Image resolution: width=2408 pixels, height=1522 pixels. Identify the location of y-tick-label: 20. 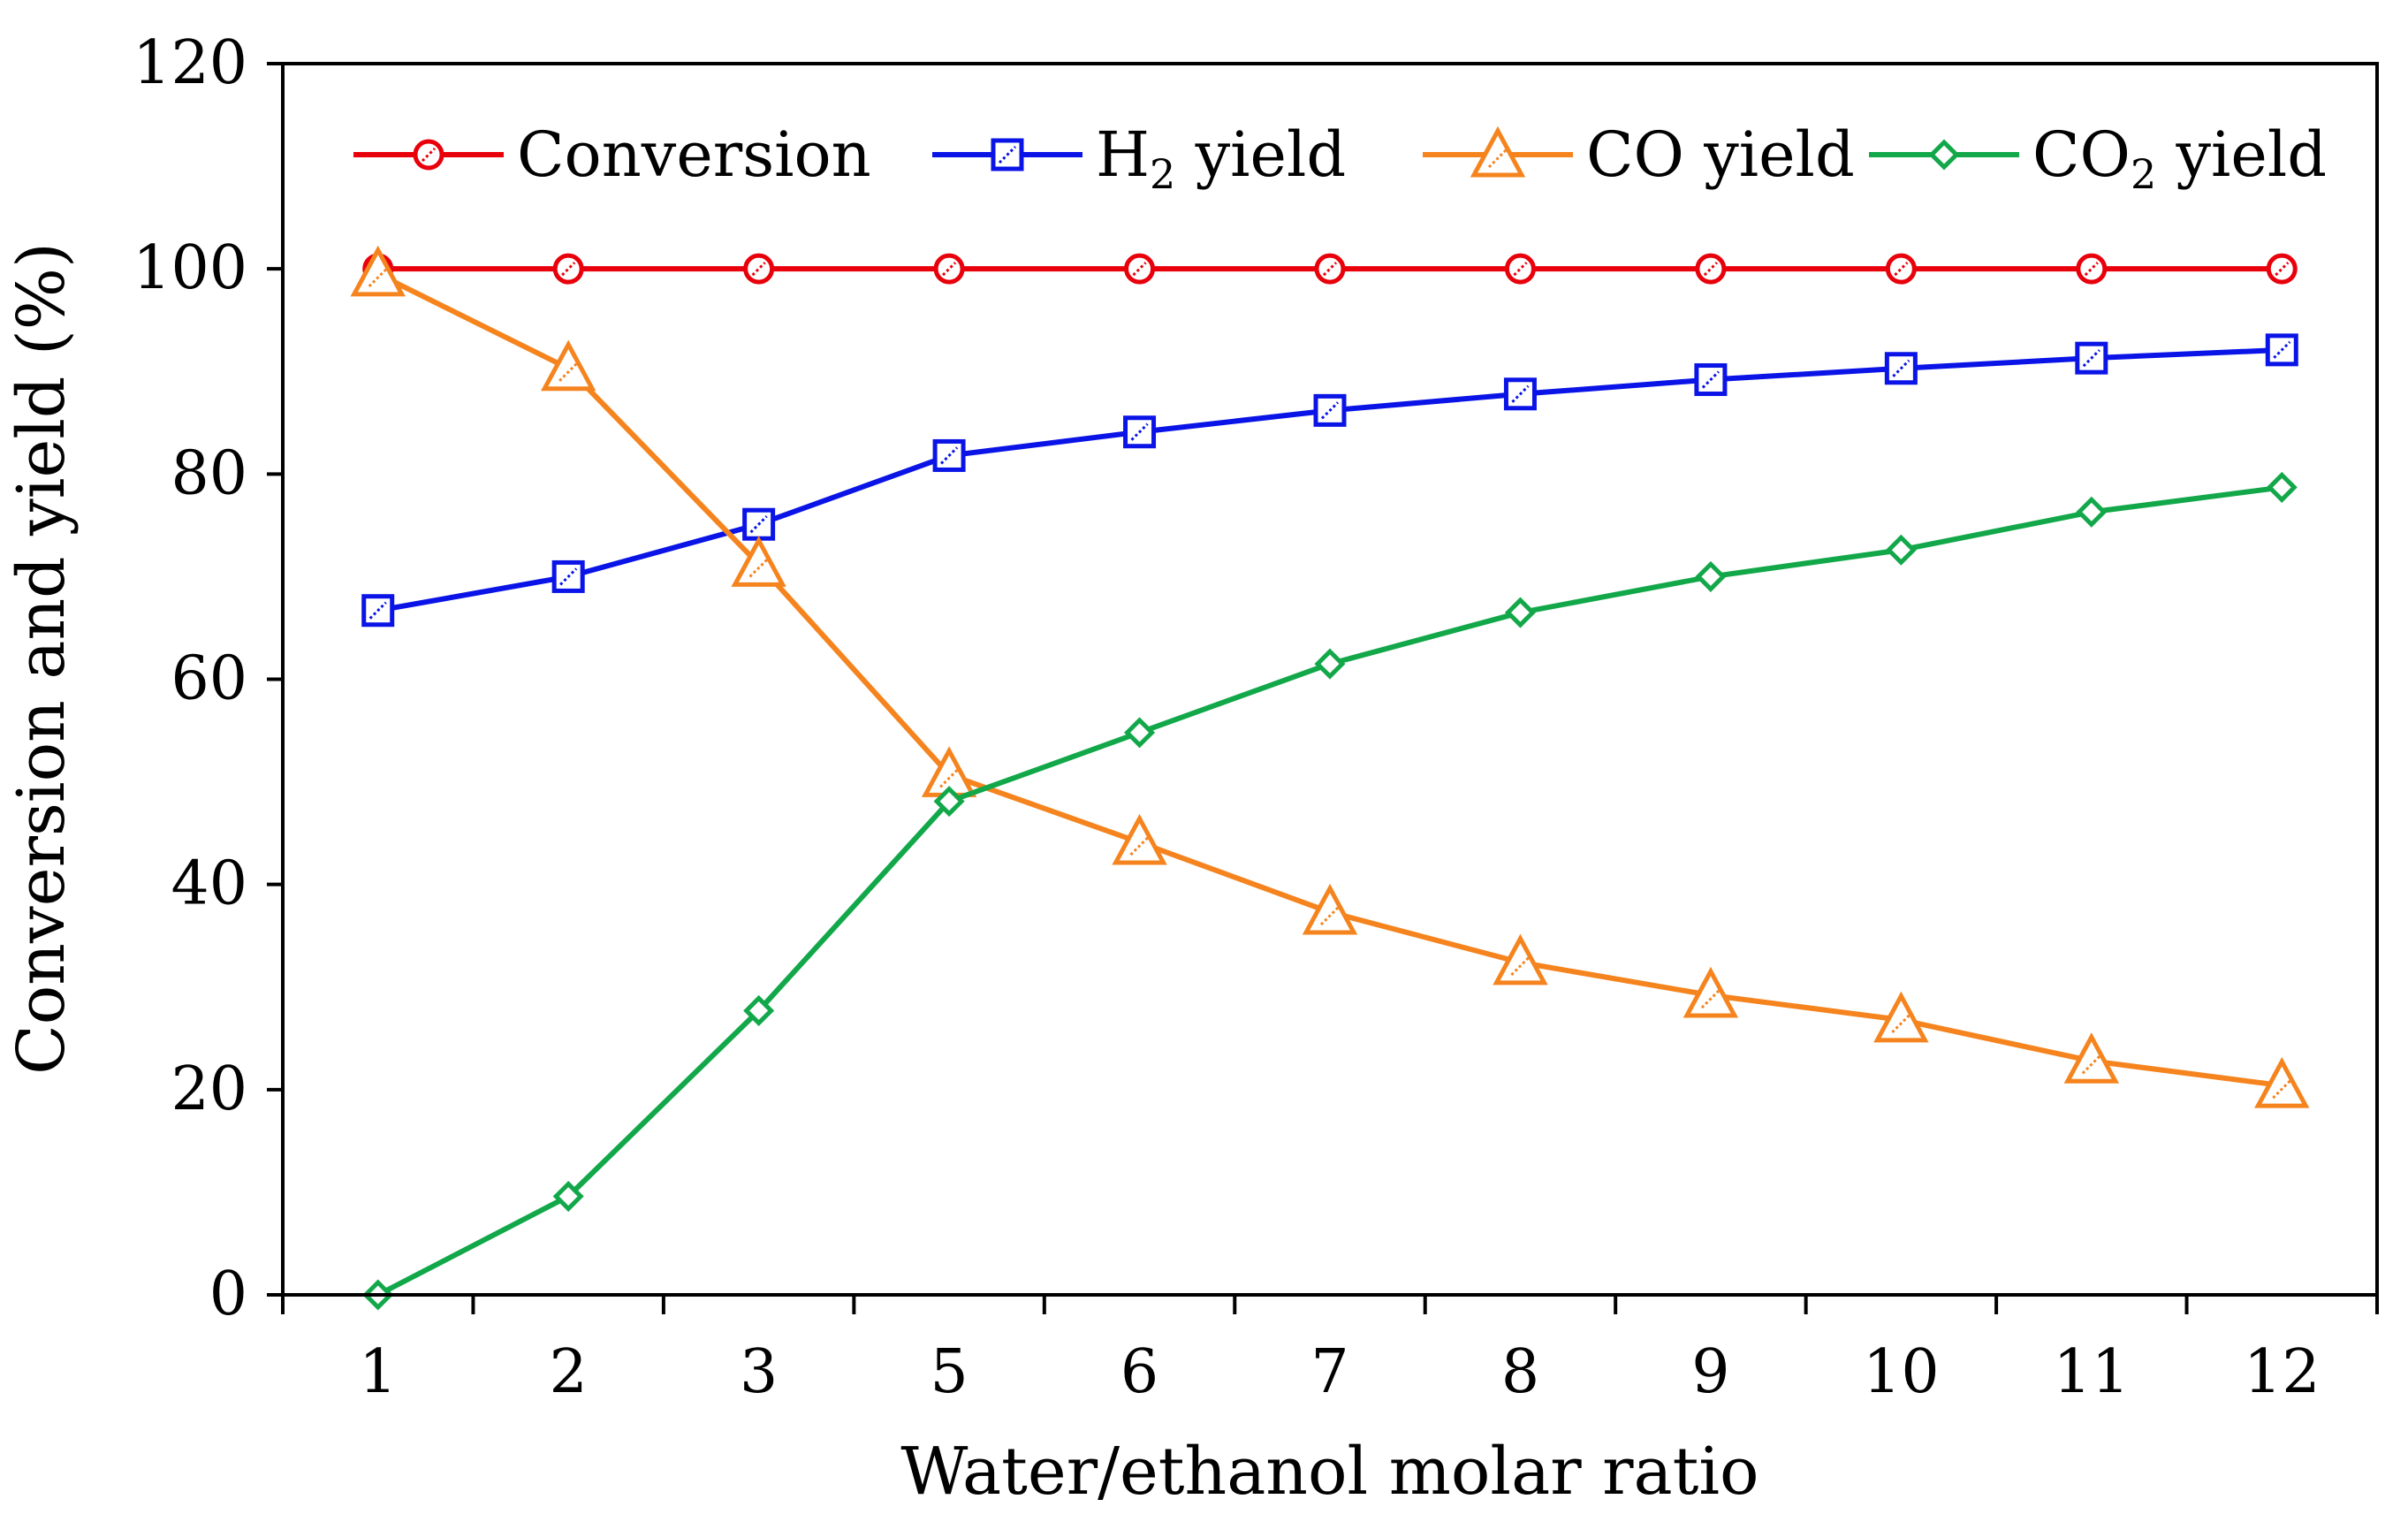
(209, 1089).